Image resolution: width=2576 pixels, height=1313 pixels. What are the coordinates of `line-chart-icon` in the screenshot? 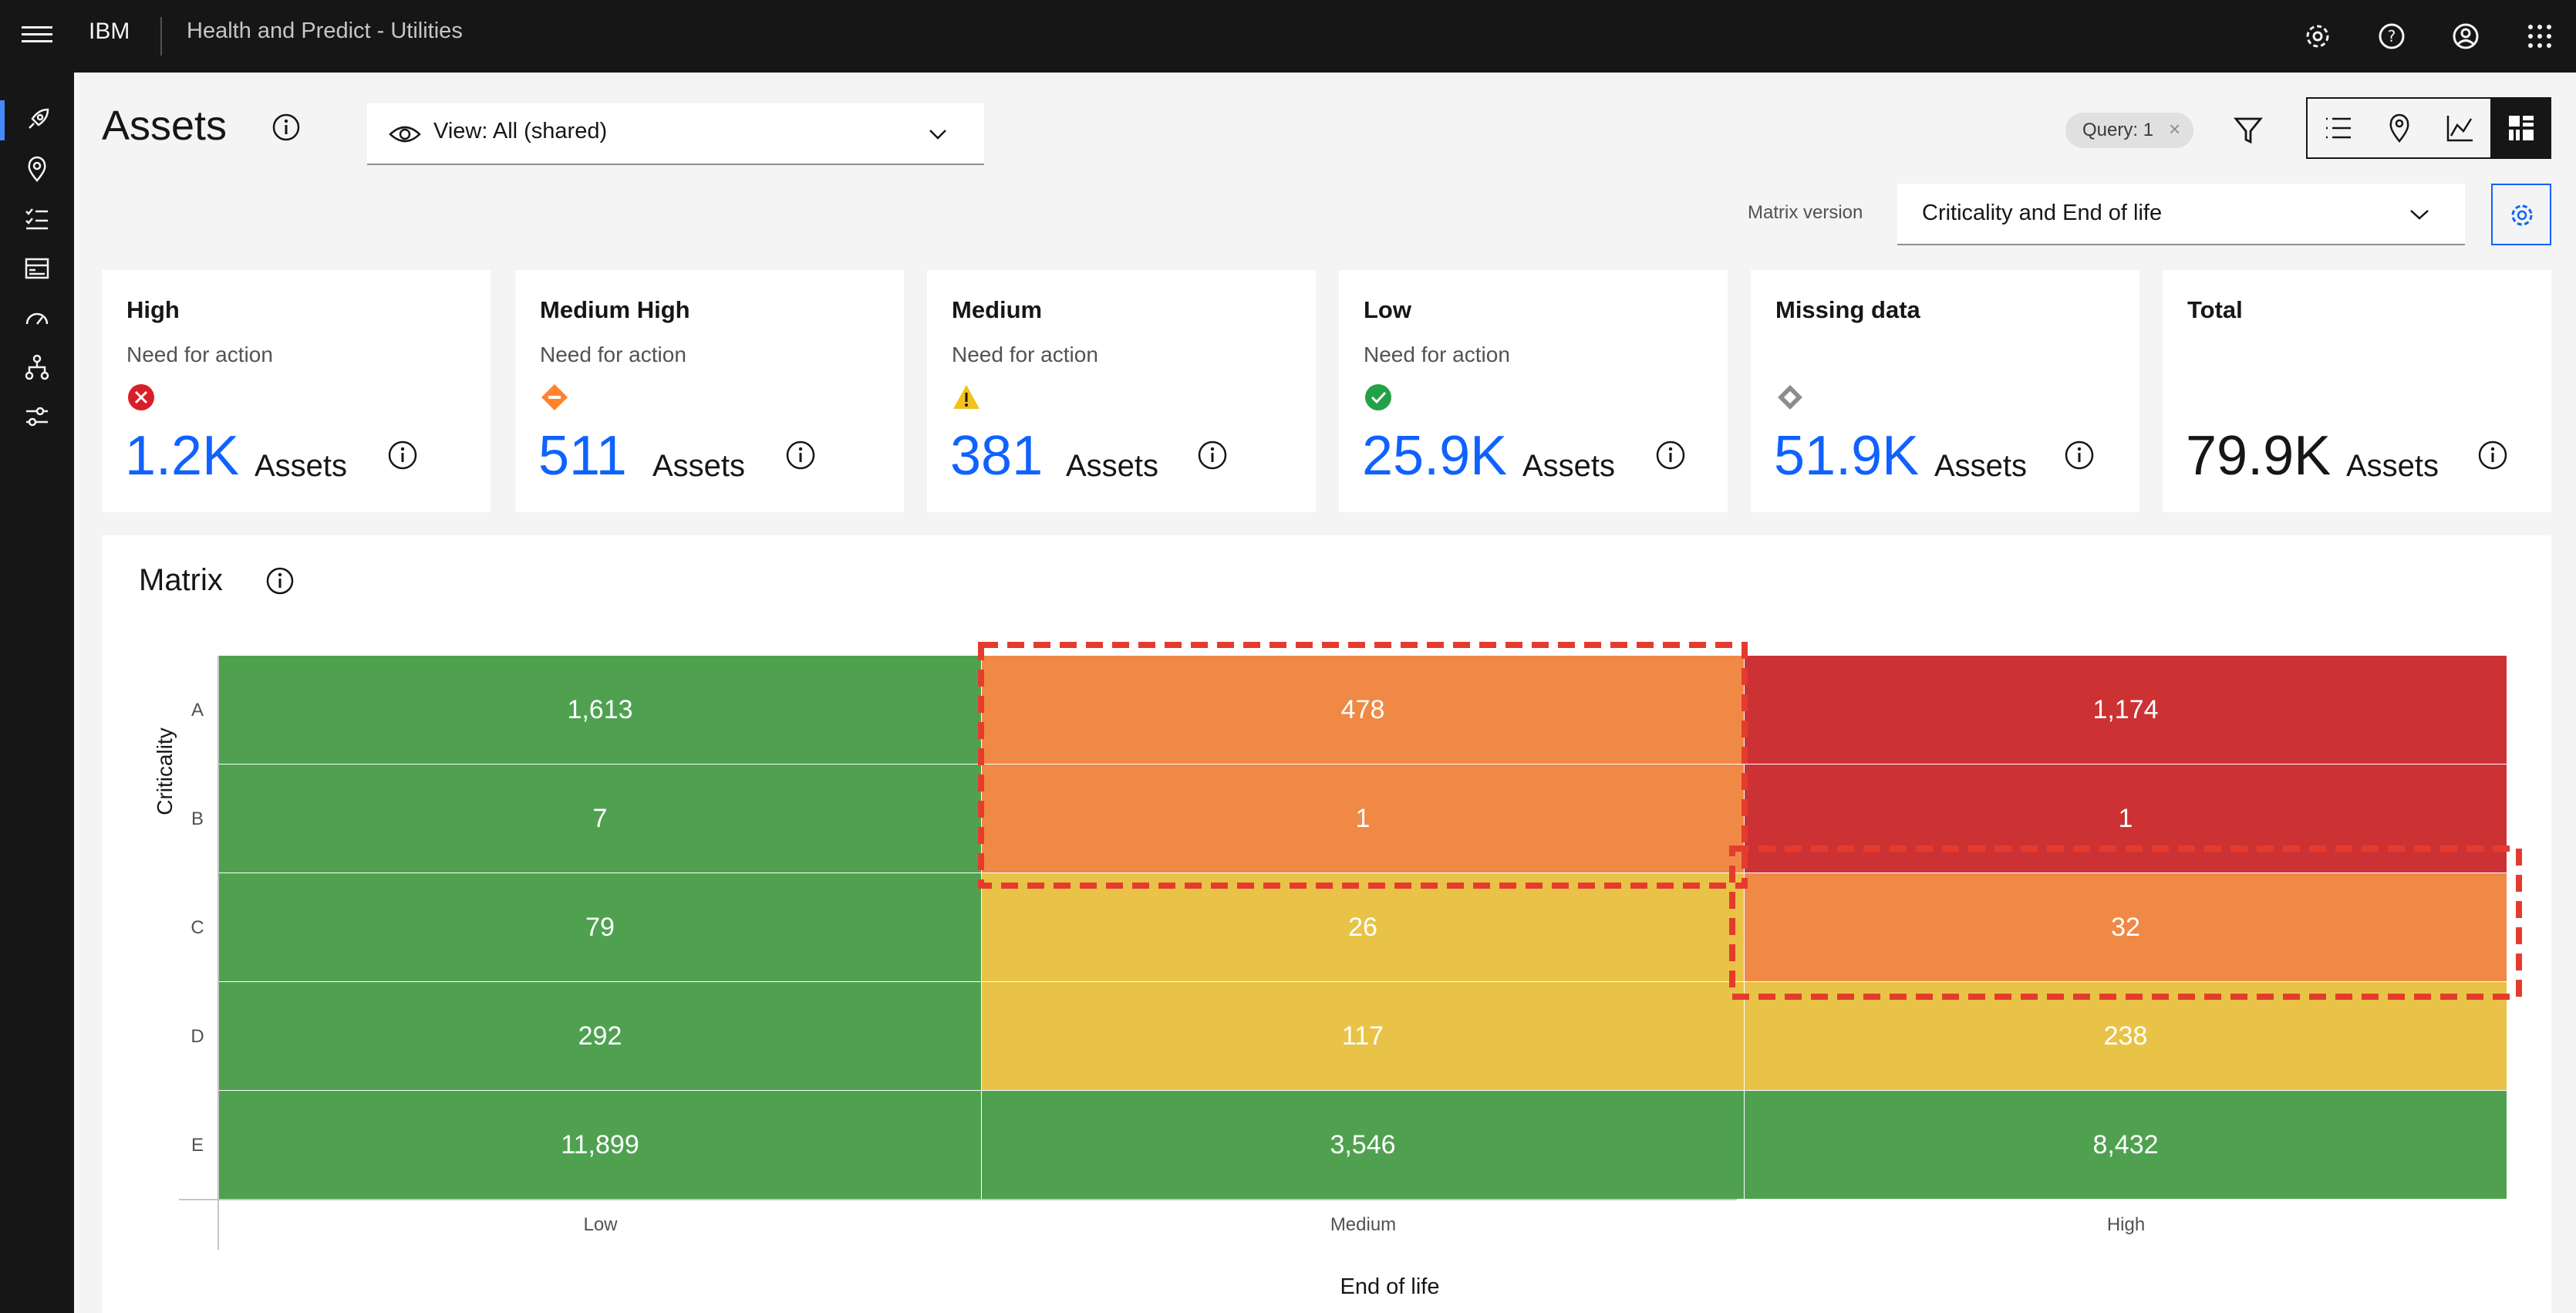 It's located at (2459, 129).